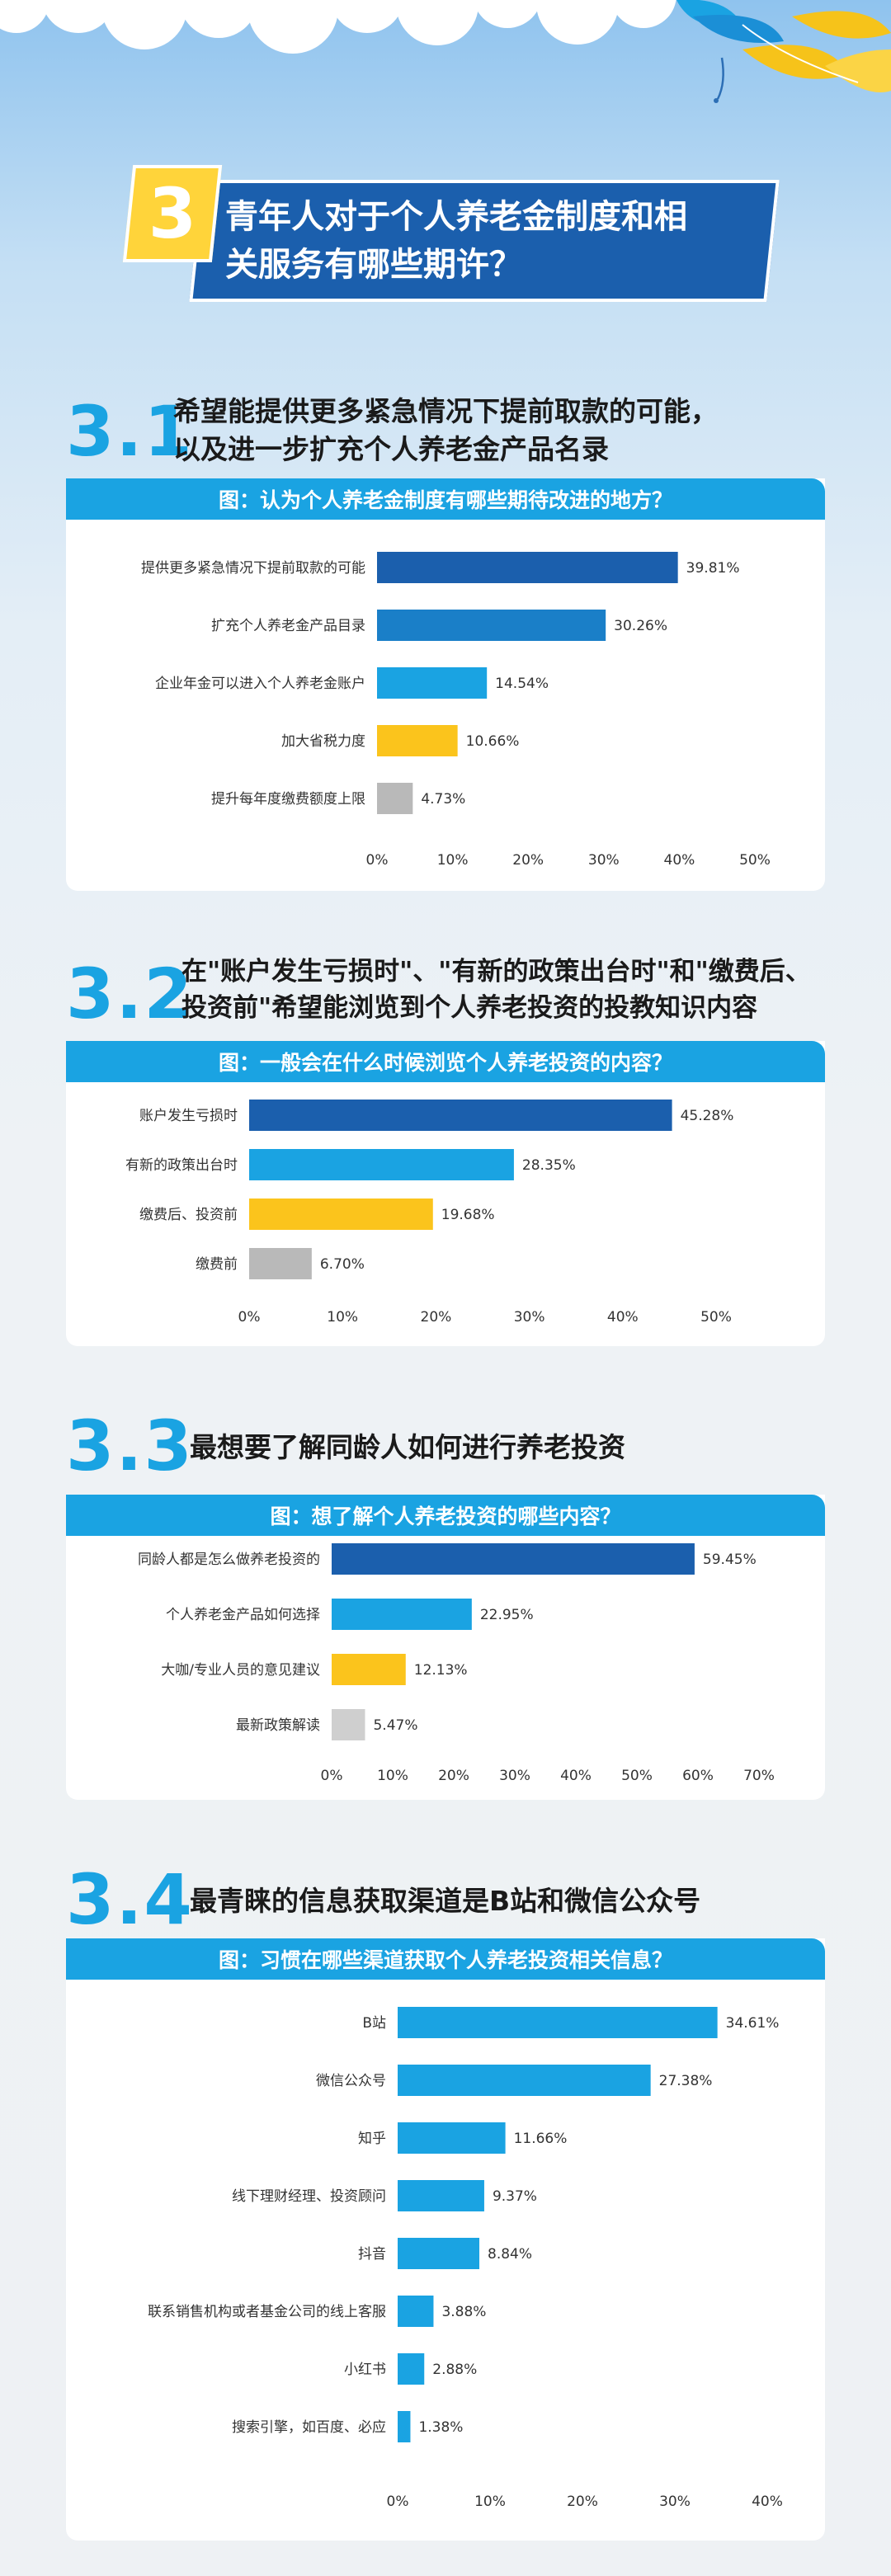  What do you see at coordinates (445, 1959) in the screenshot?
I see `chart-title: 图：习惯在哪些渠道获取个人养老投资相关信息？` at bounding box center [445, 1959].